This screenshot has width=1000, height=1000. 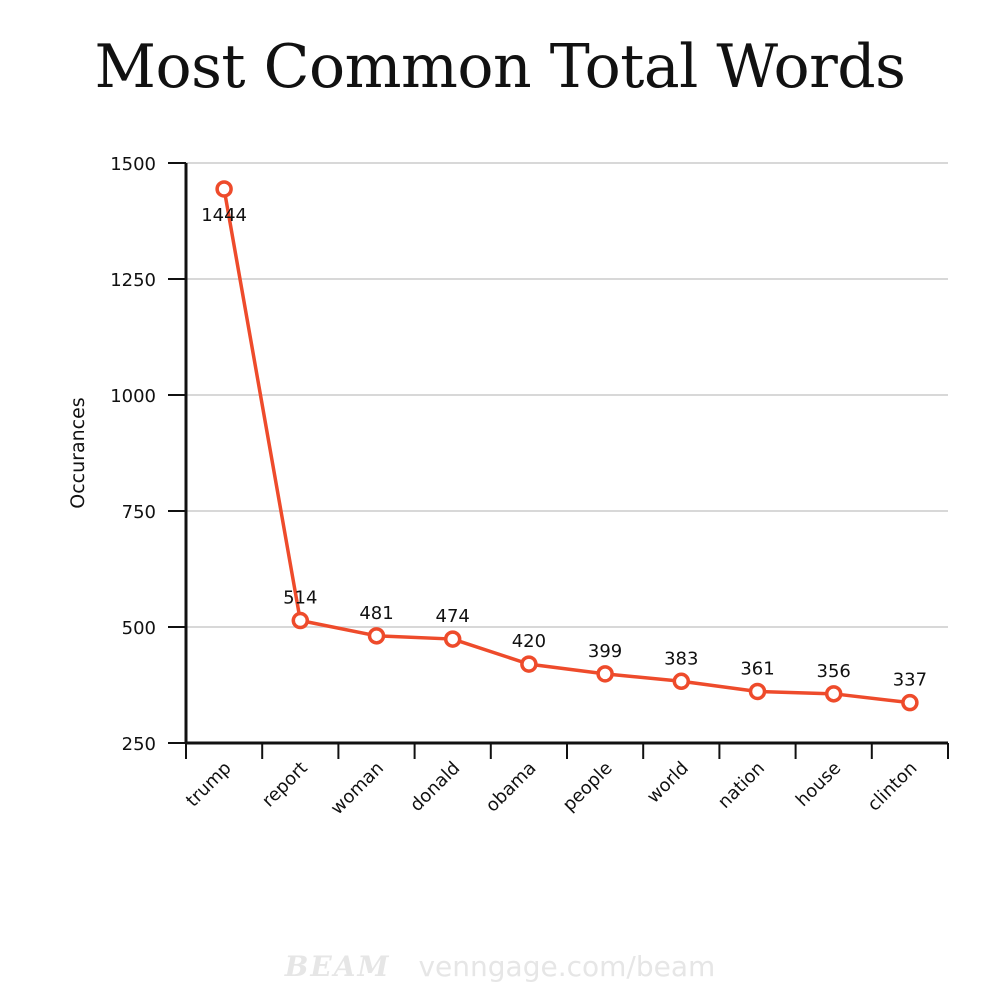 What do you see at coordinates (757, 668) in the screenshot?
I see `data-label: 361` at bounding box center [757, 668].